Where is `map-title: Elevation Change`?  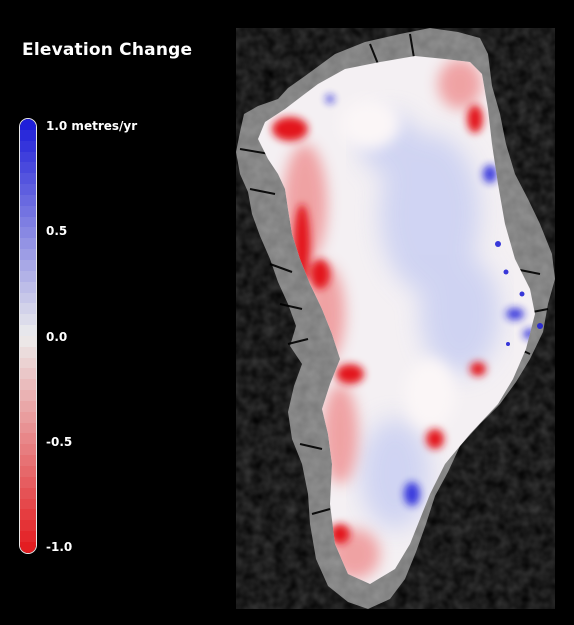 map-title: Elevation Change is located at coordinates (107, 50).